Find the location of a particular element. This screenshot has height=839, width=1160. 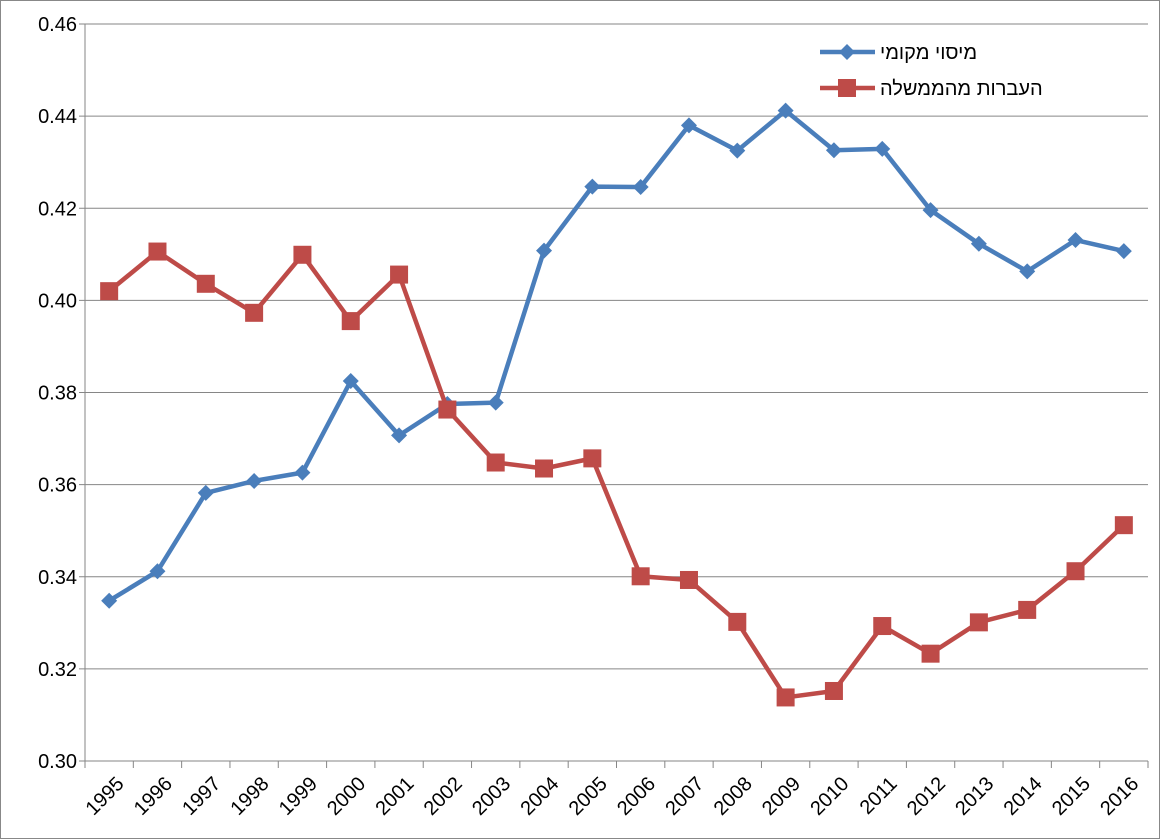

y-tick-label: 0.44 is located at coordinates (57, 117).